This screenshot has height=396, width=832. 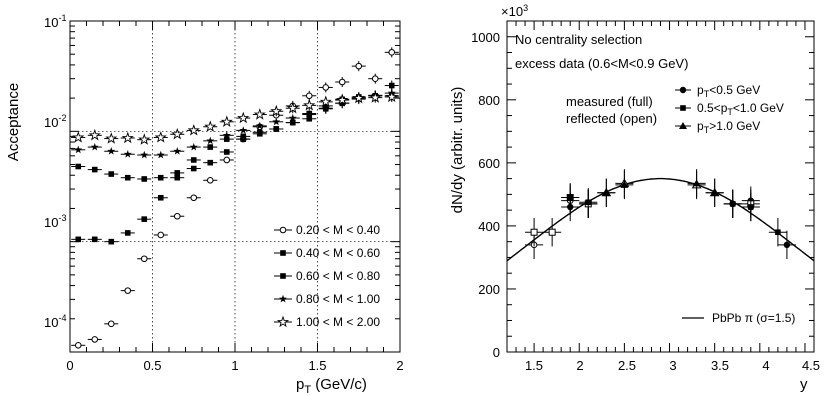 What do you see at coordinates (656, 215) in the screenshot?
I see `series-0.5<p_T<1.0 GeV` at bounding box center [656, 215].